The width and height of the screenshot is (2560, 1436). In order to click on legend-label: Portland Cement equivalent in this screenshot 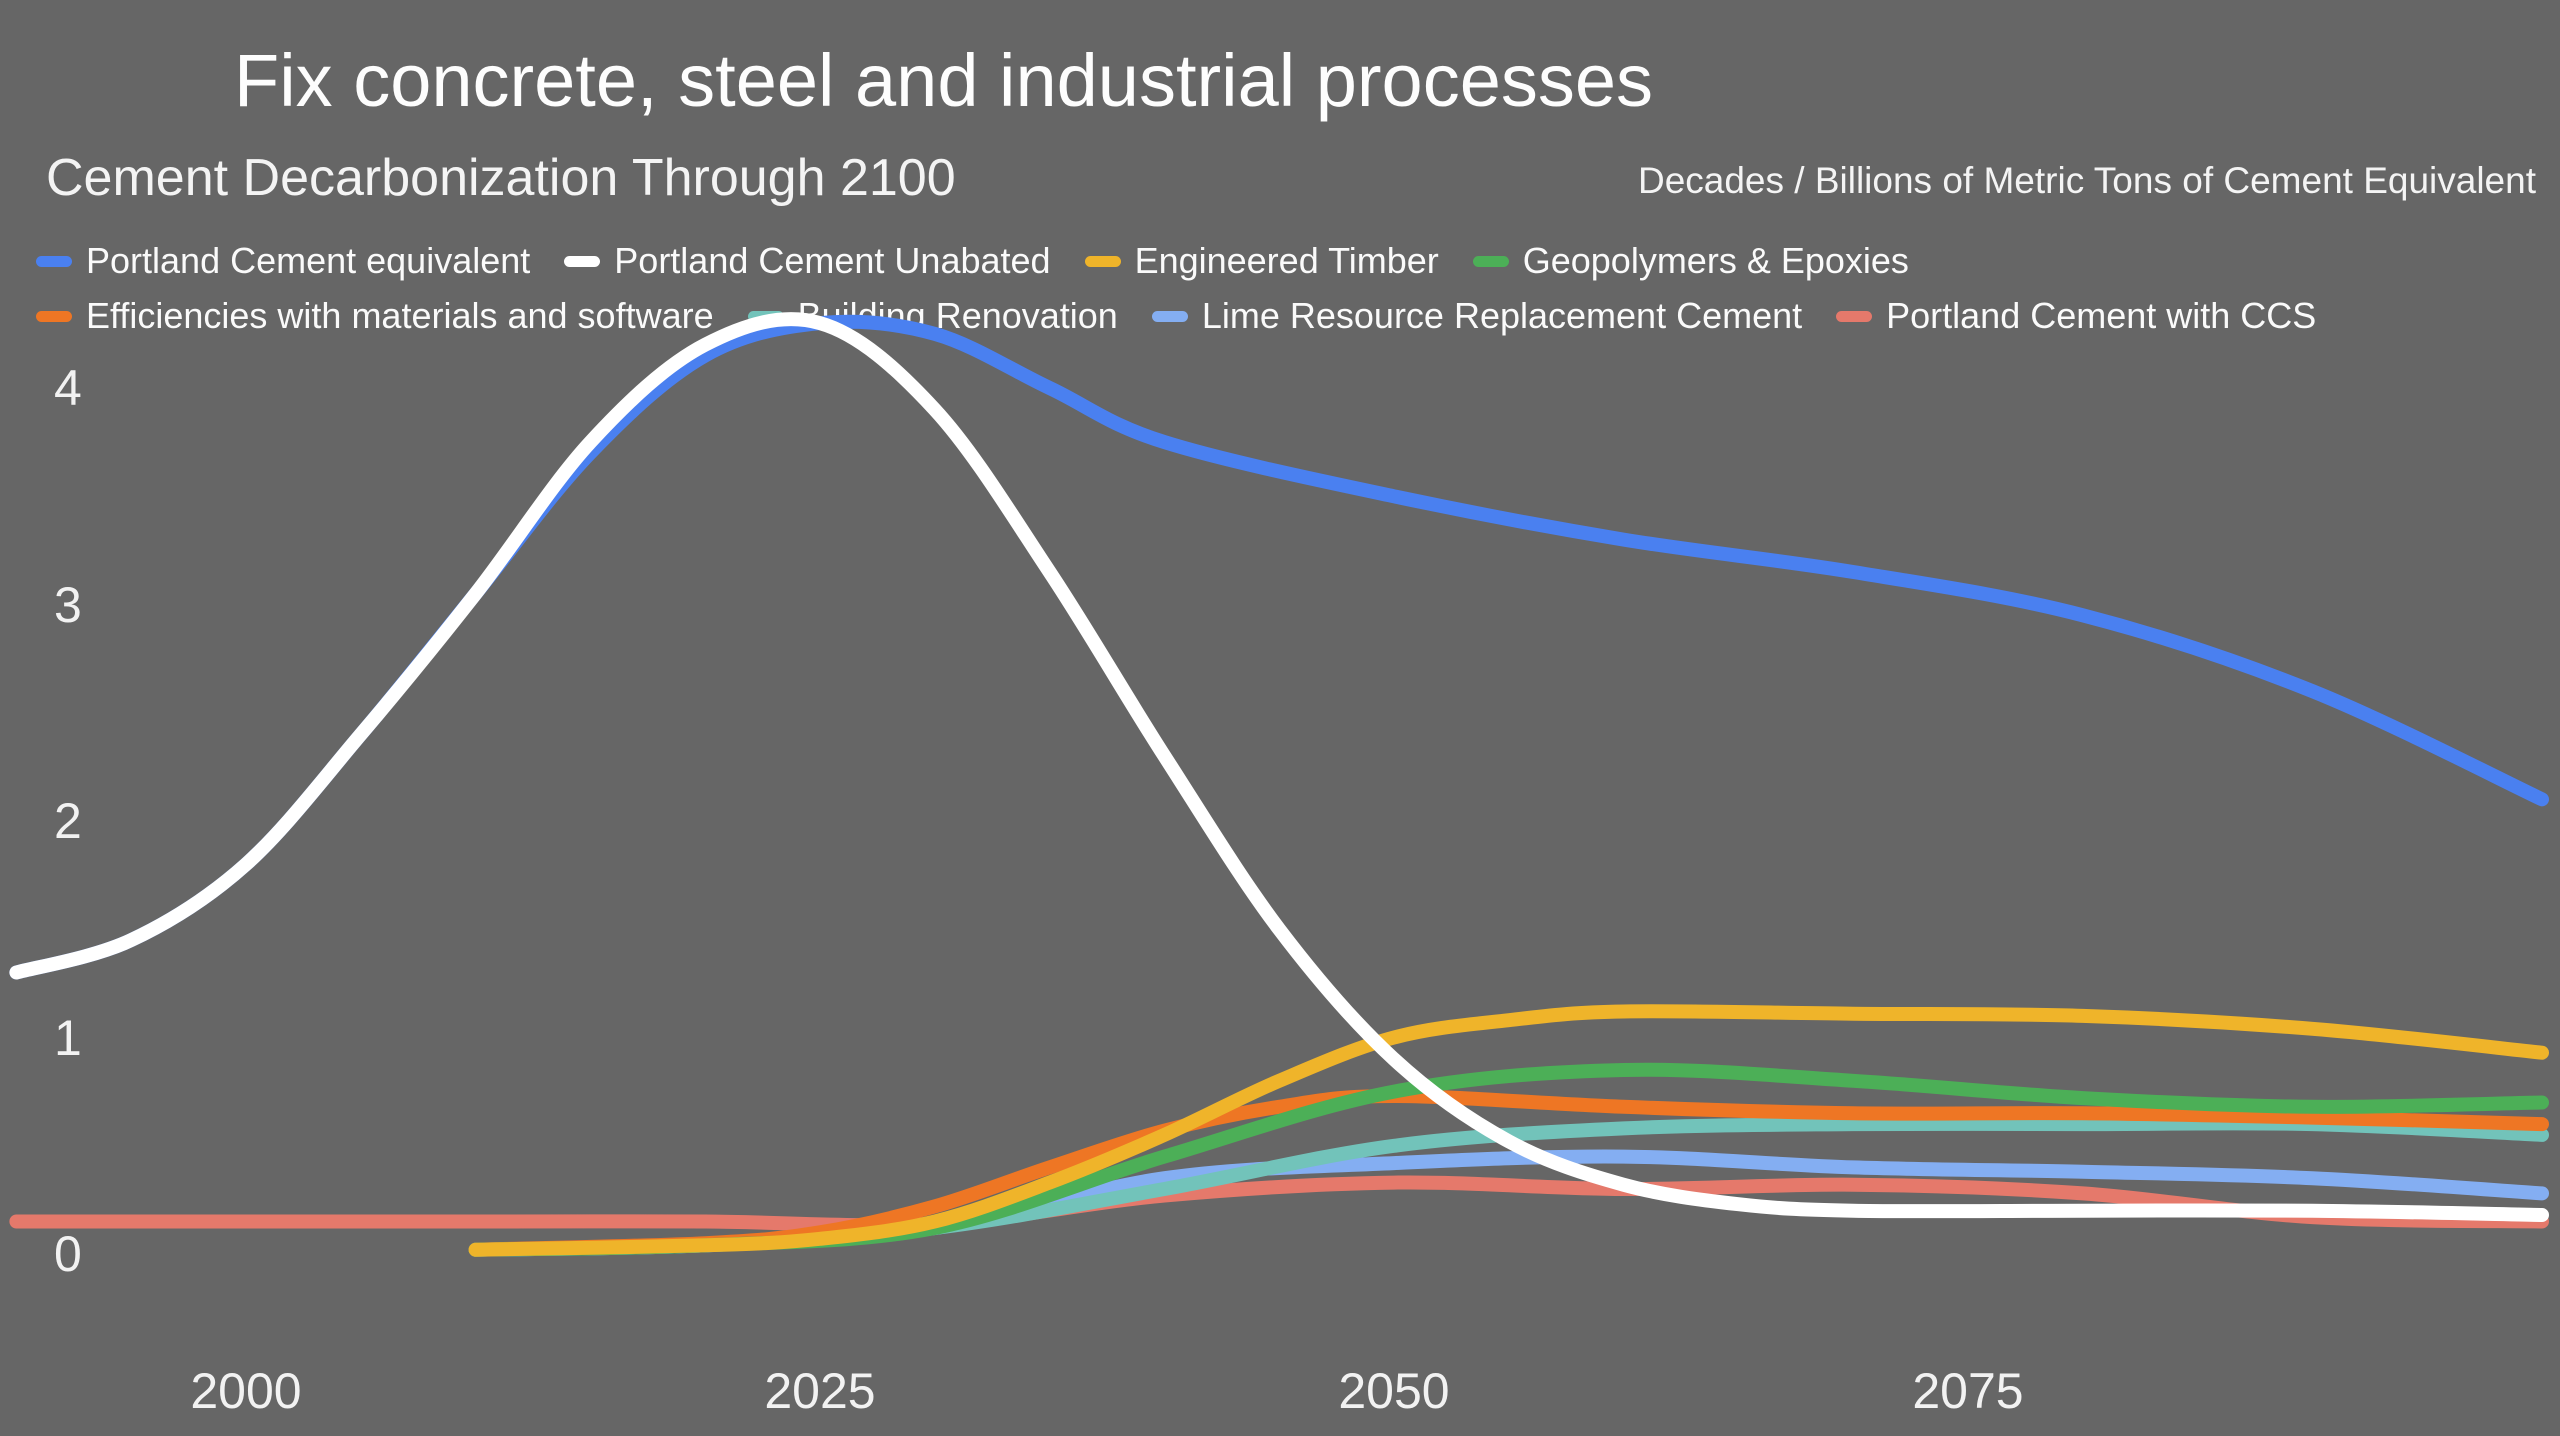, I will do `click(308, 260)`.